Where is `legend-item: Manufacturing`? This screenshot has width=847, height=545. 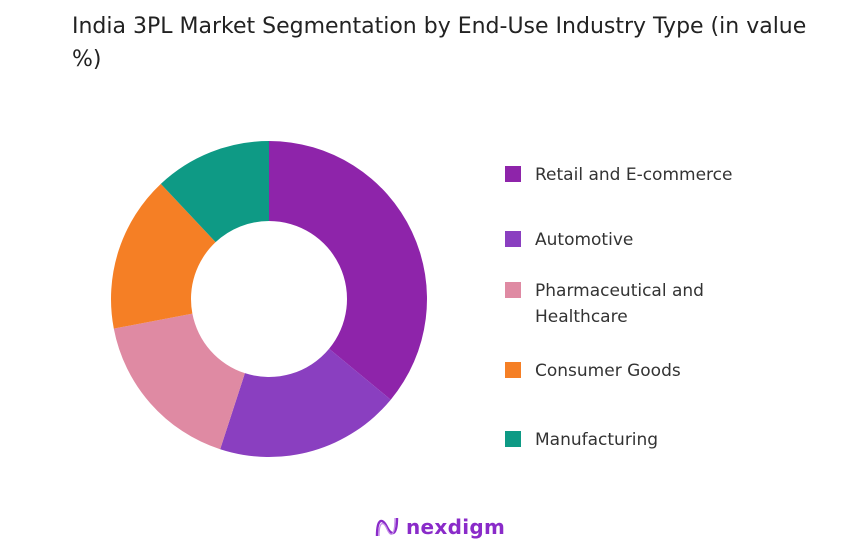
legend-item: Manufacturing is located at coordinates (655, 440).